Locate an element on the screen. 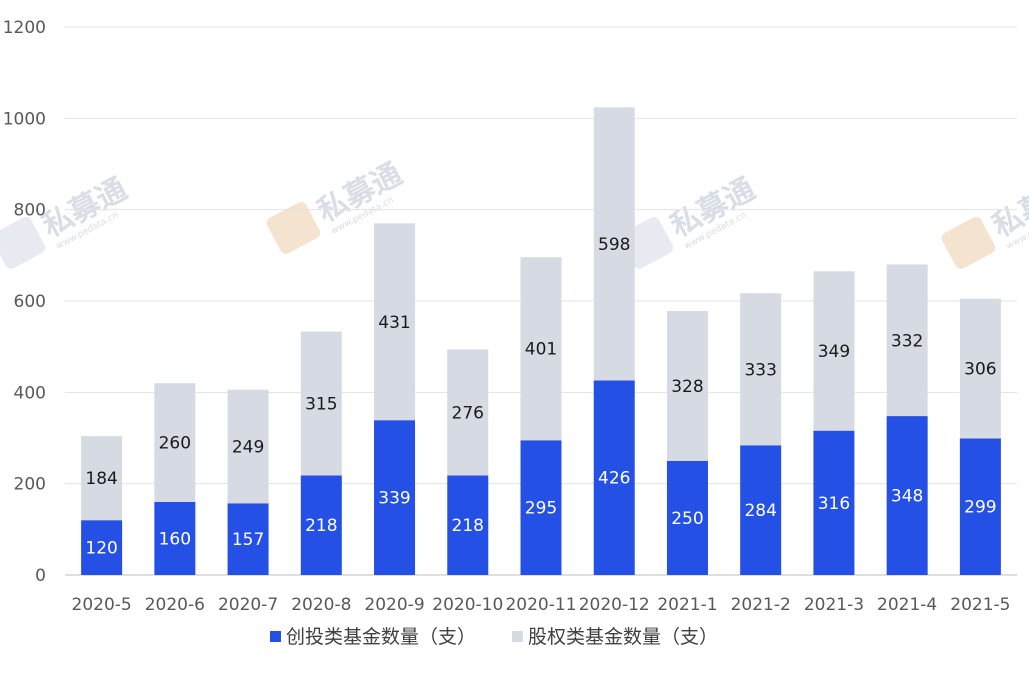 The width and height of the screenshot is (1029, 675). x-tick-label: 2020-9 is located at coordinates (394, 605).